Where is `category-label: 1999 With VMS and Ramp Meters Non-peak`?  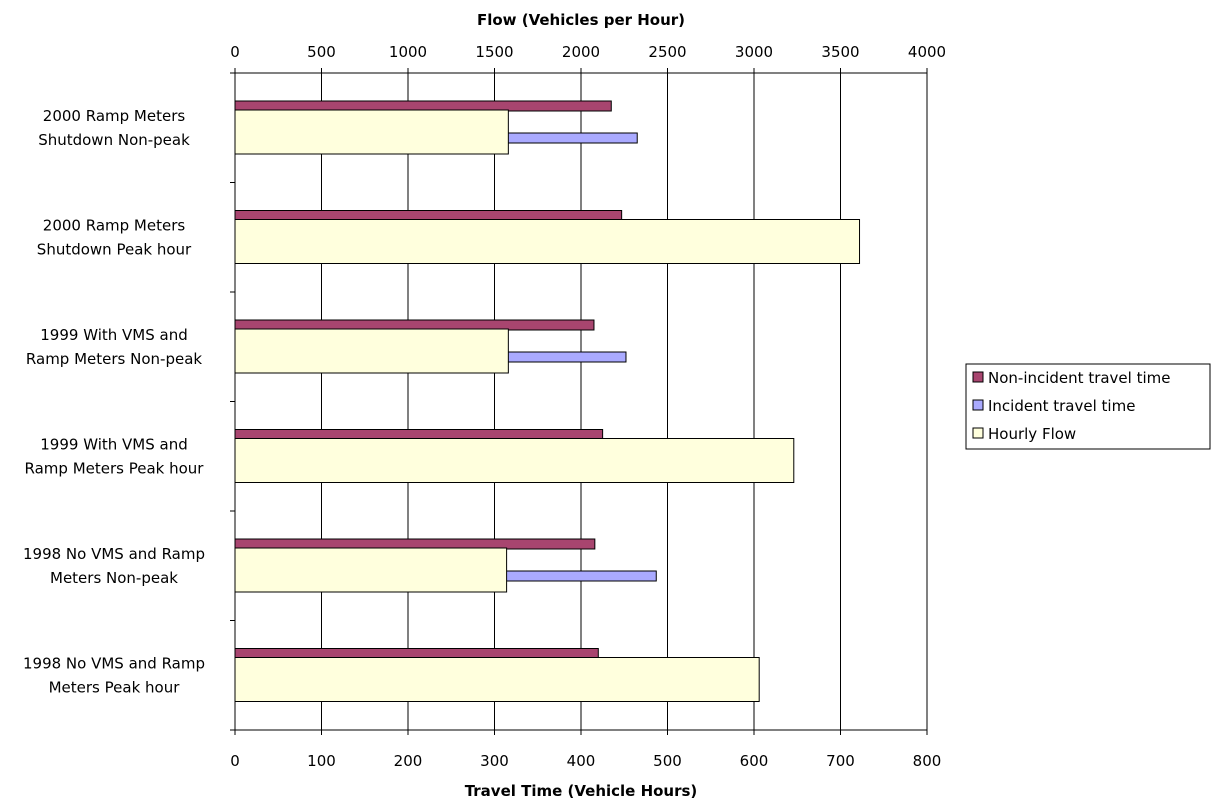 category-label: 1999 With VMS and Ramp Meters Non-peak is located at coordinates (114, 347).